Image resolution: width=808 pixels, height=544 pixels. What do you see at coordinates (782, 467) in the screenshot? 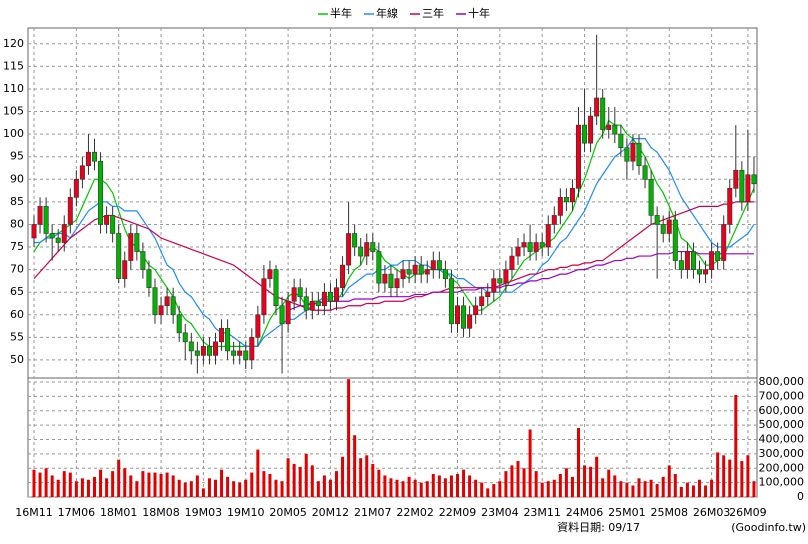
I see `y2-tick-label: 200,000` at bounding box center [782, 467].